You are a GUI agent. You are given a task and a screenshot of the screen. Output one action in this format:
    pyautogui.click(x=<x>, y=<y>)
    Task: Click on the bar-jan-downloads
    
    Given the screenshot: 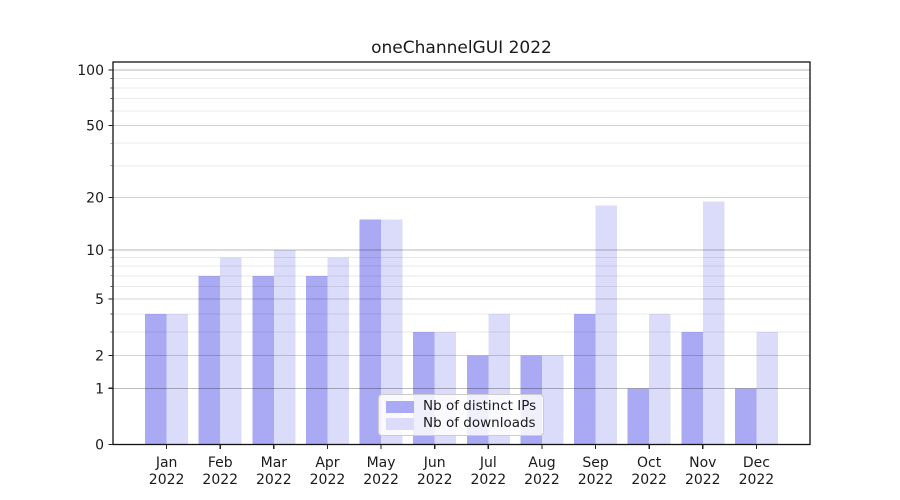 What is the action you would take?
    pyautogui.click(x=177, y=379)
    